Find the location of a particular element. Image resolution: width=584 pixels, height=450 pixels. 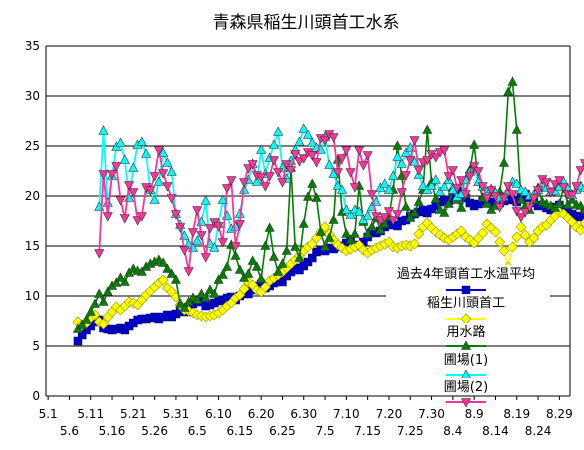

chart-title: 青森県稲生川頭首工水系 is located at coordinates (306, 23).